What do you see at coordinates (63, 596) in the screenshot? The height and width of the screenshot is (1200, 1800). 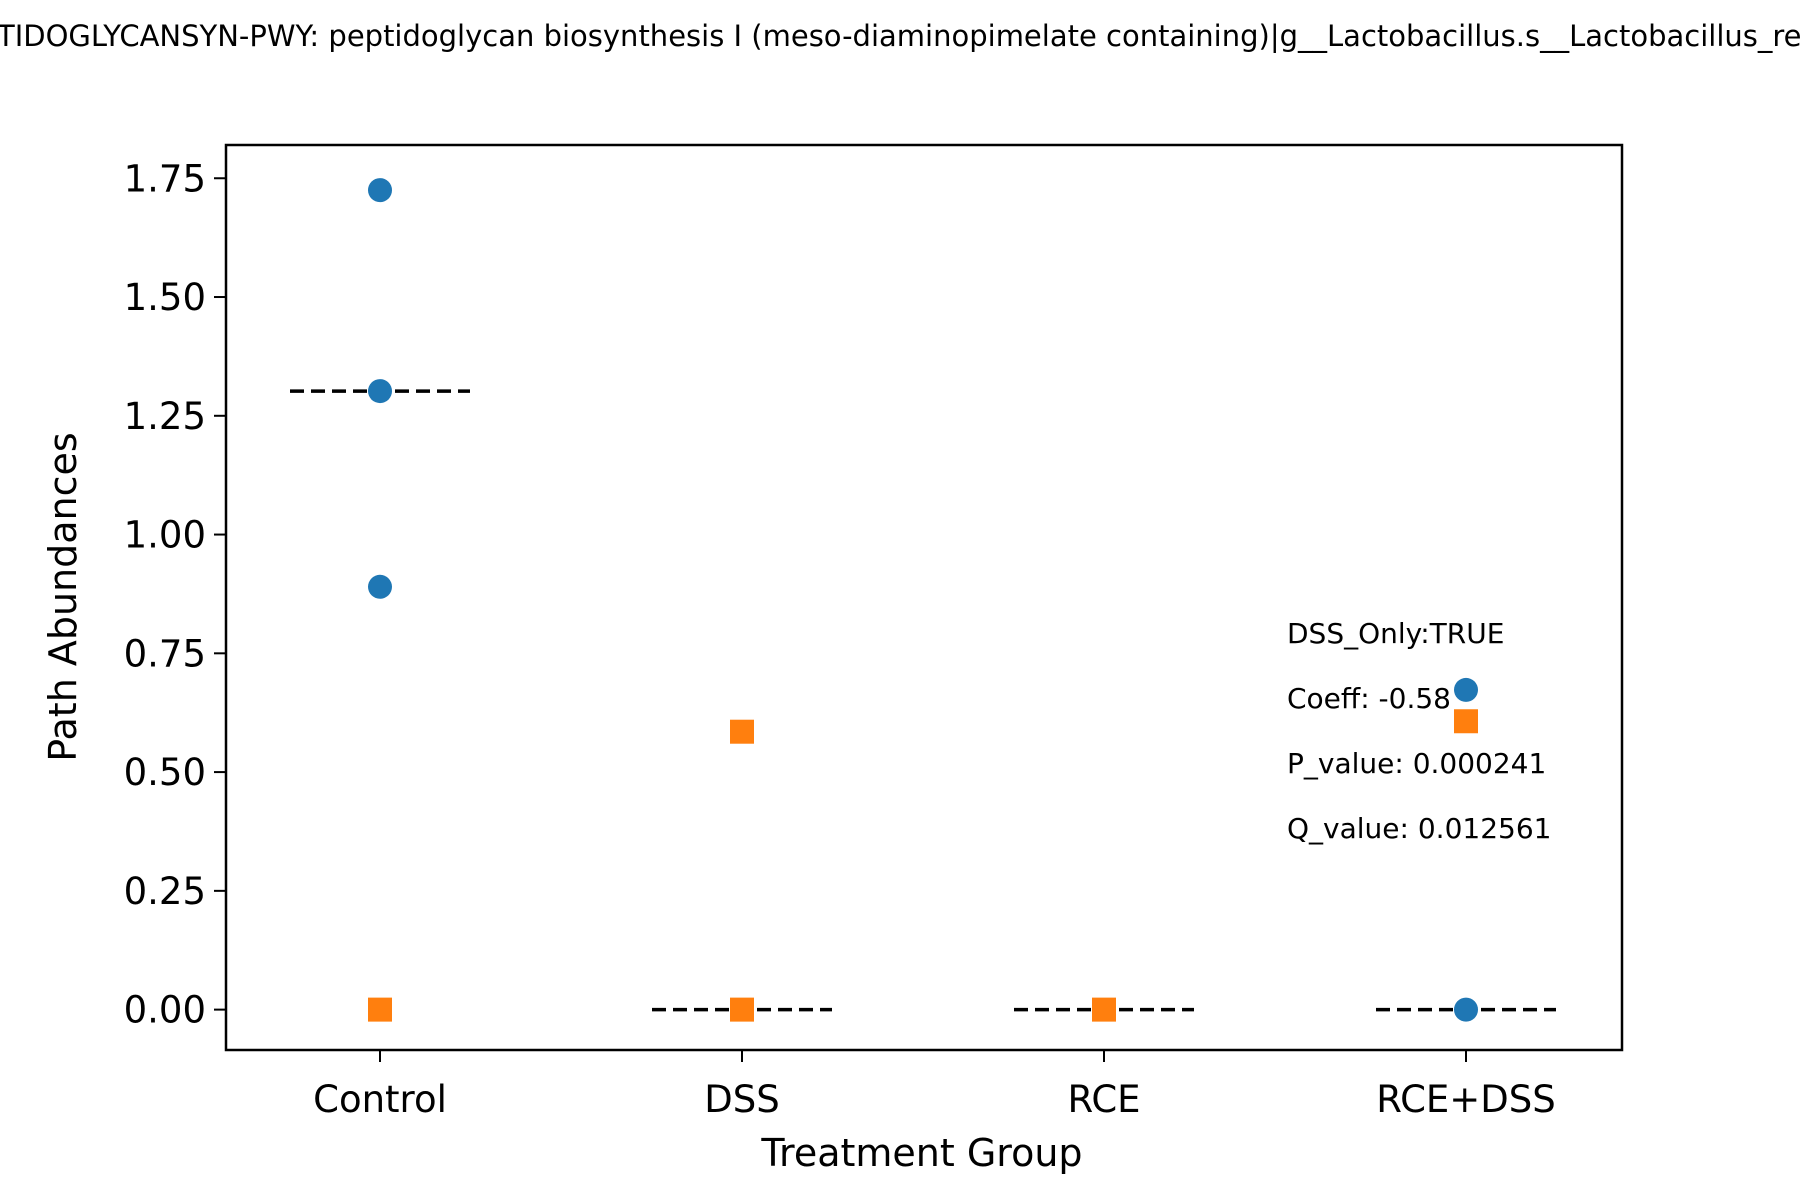 I see `y-axis-label: Path Abundances` at bounding box center [63, 596].